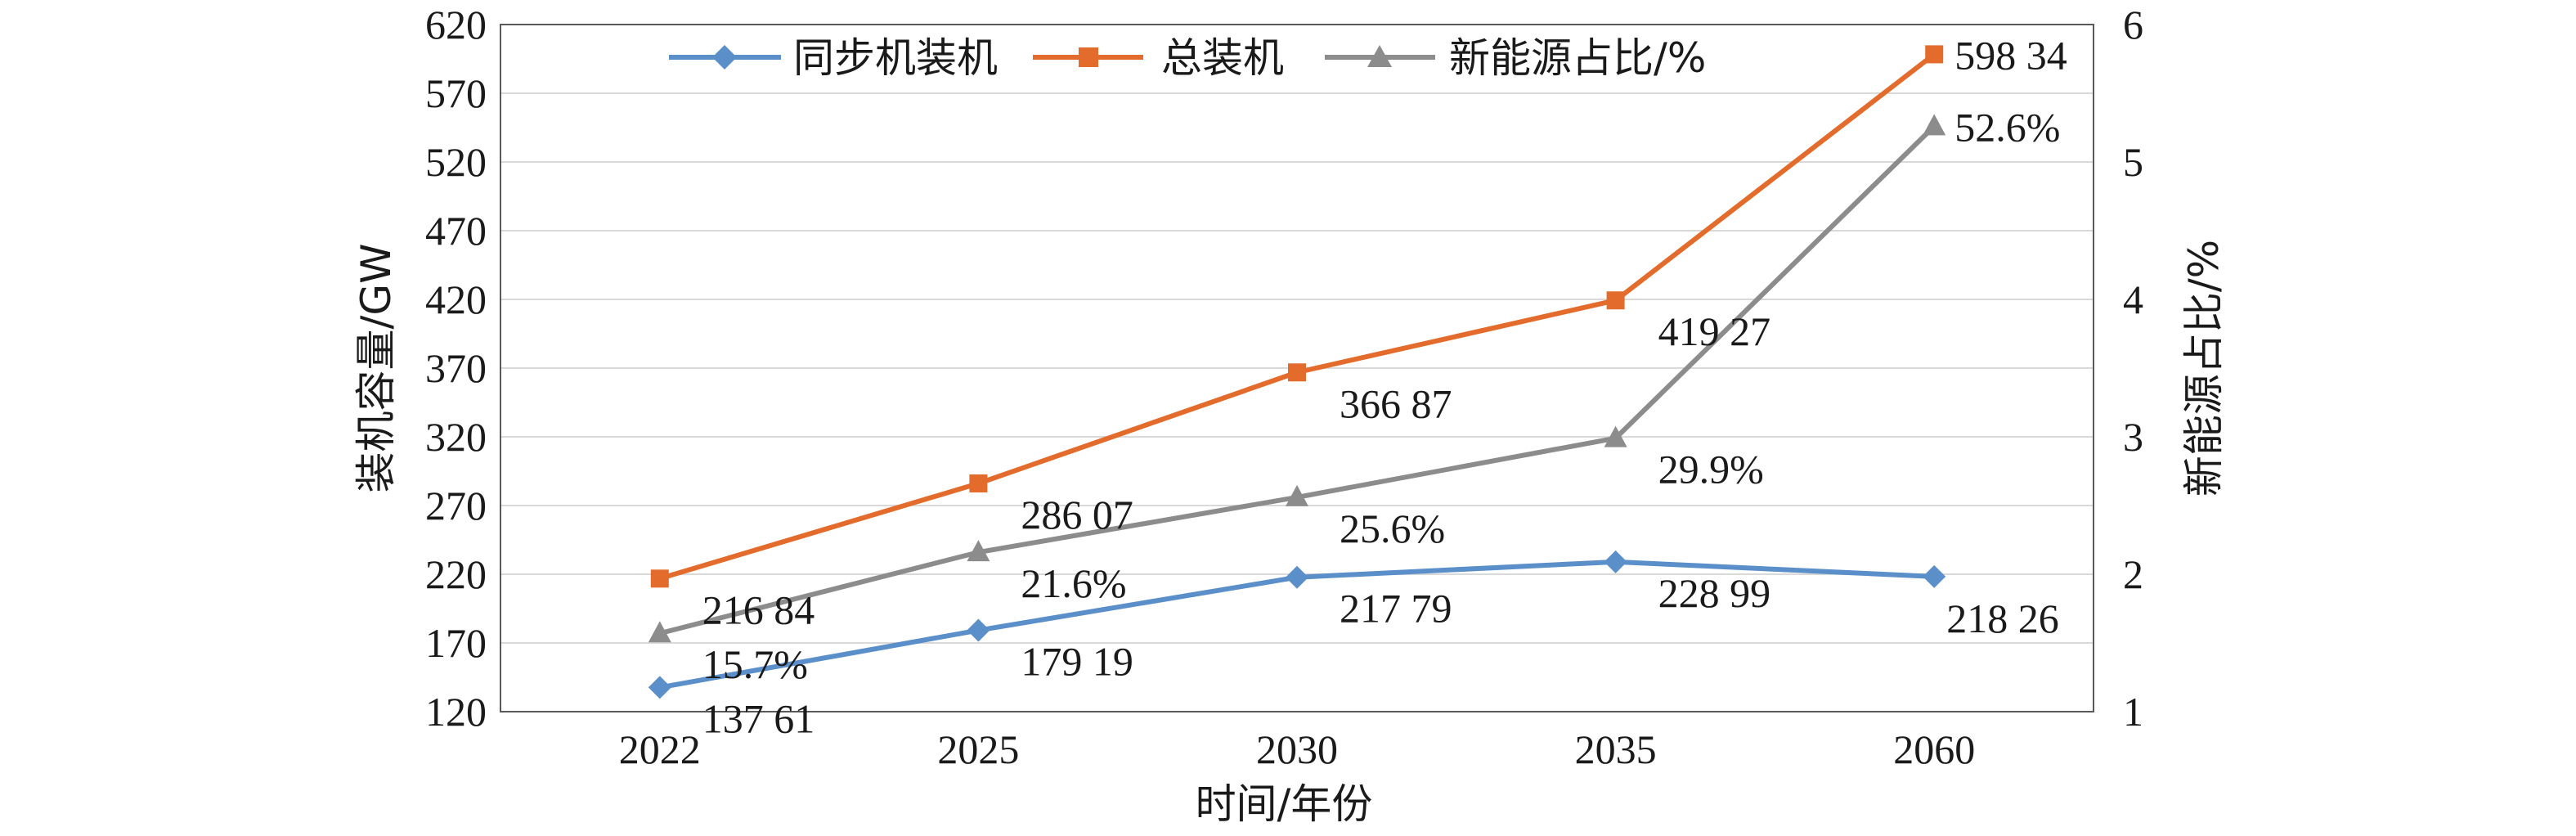 The height and width of the screenshot is (836, 2576). Describe the element at coordinates (1577, 58) in the screenshot. I see `legend-label-2: 新能源占比/%` at that location.